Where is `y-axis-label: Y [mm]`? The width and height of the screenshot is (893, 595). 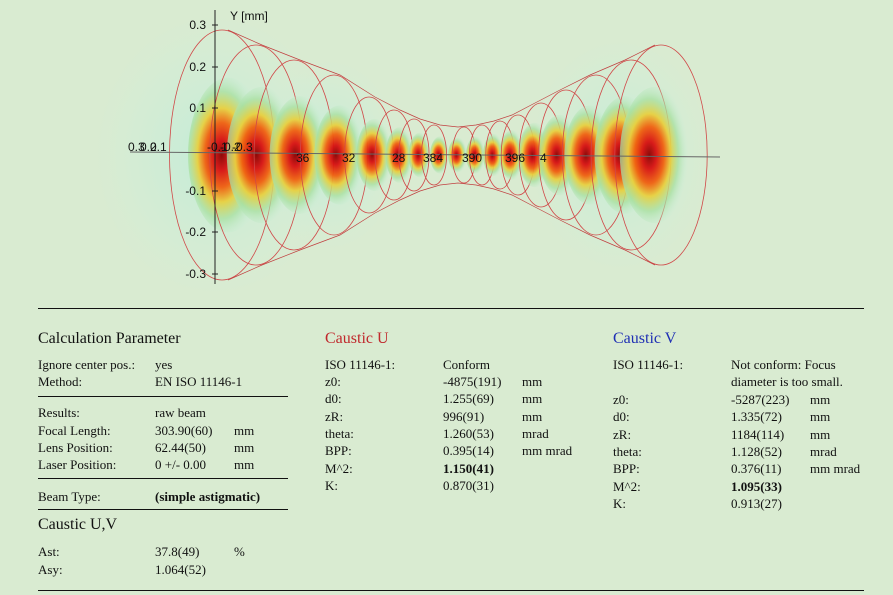 y-axis-label: Y [mm] is located at coordinates (249, 16).